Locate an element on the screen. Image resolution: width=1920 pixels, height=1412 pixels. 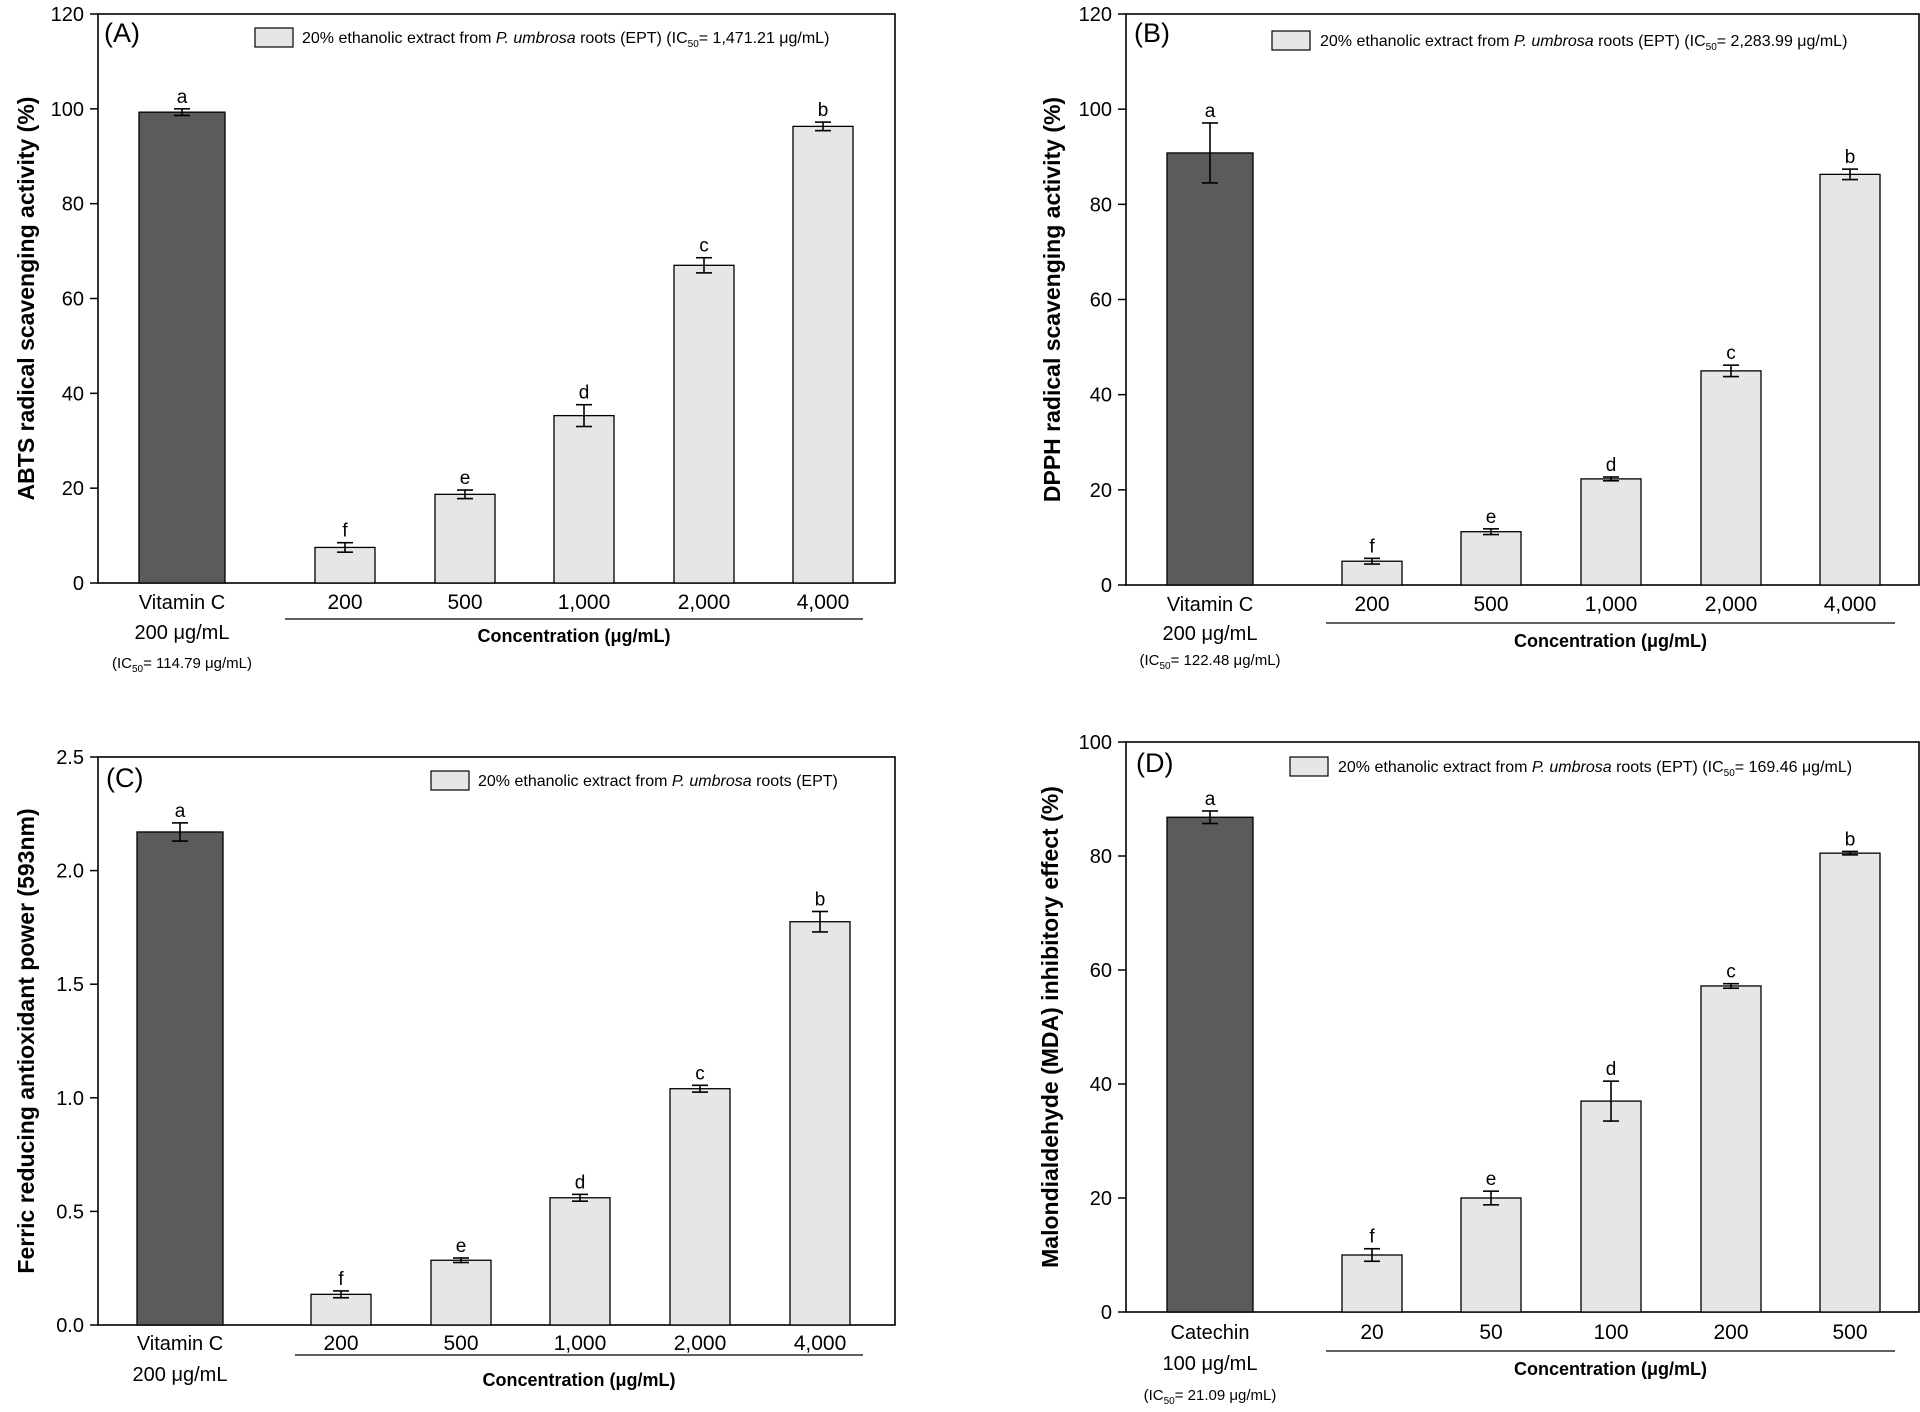
control-ic-value: = 114.79 μg/mL) is located at coordinates (197, 663).